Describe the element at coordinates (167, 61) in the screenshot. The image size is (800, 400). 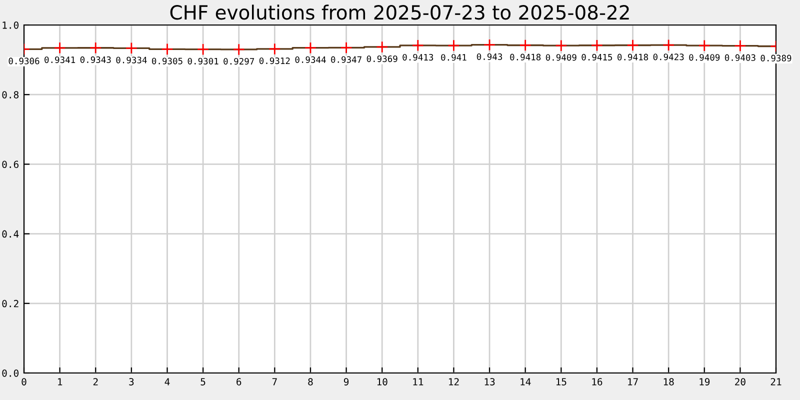
I see `data-label: 0.9305` at that location.